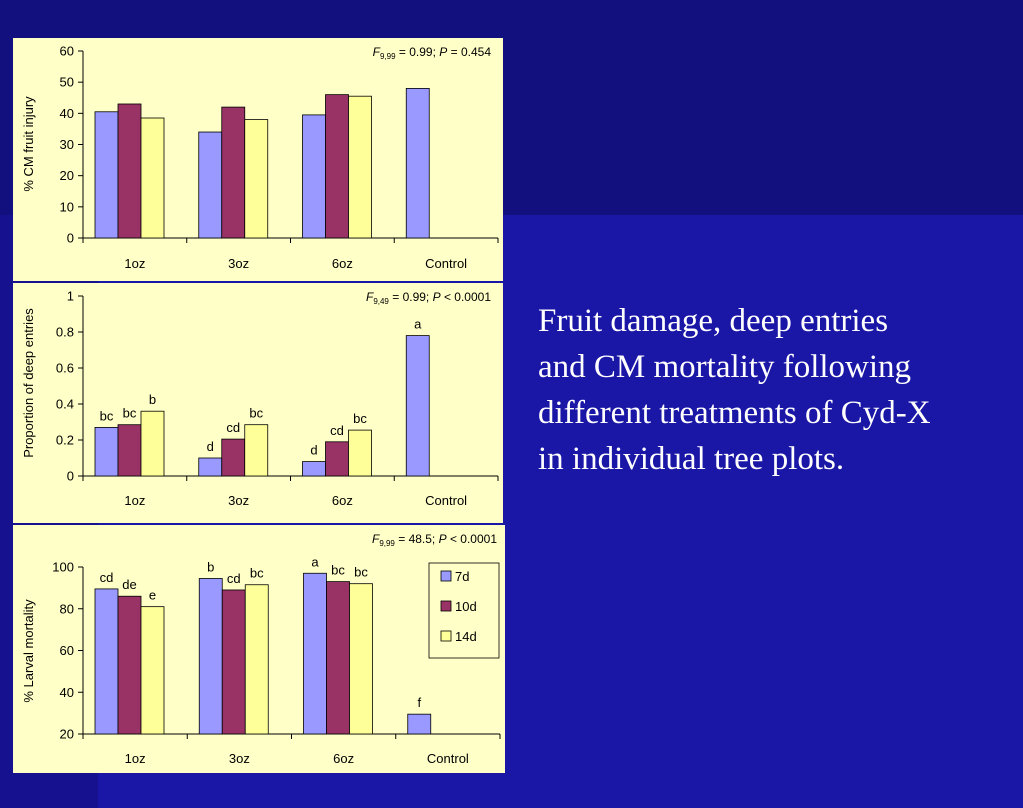  What do you see at coordinates (466, 636) in the screenshot?
I see `legend-label-14d: 14d` at bounding box center [466, 636].